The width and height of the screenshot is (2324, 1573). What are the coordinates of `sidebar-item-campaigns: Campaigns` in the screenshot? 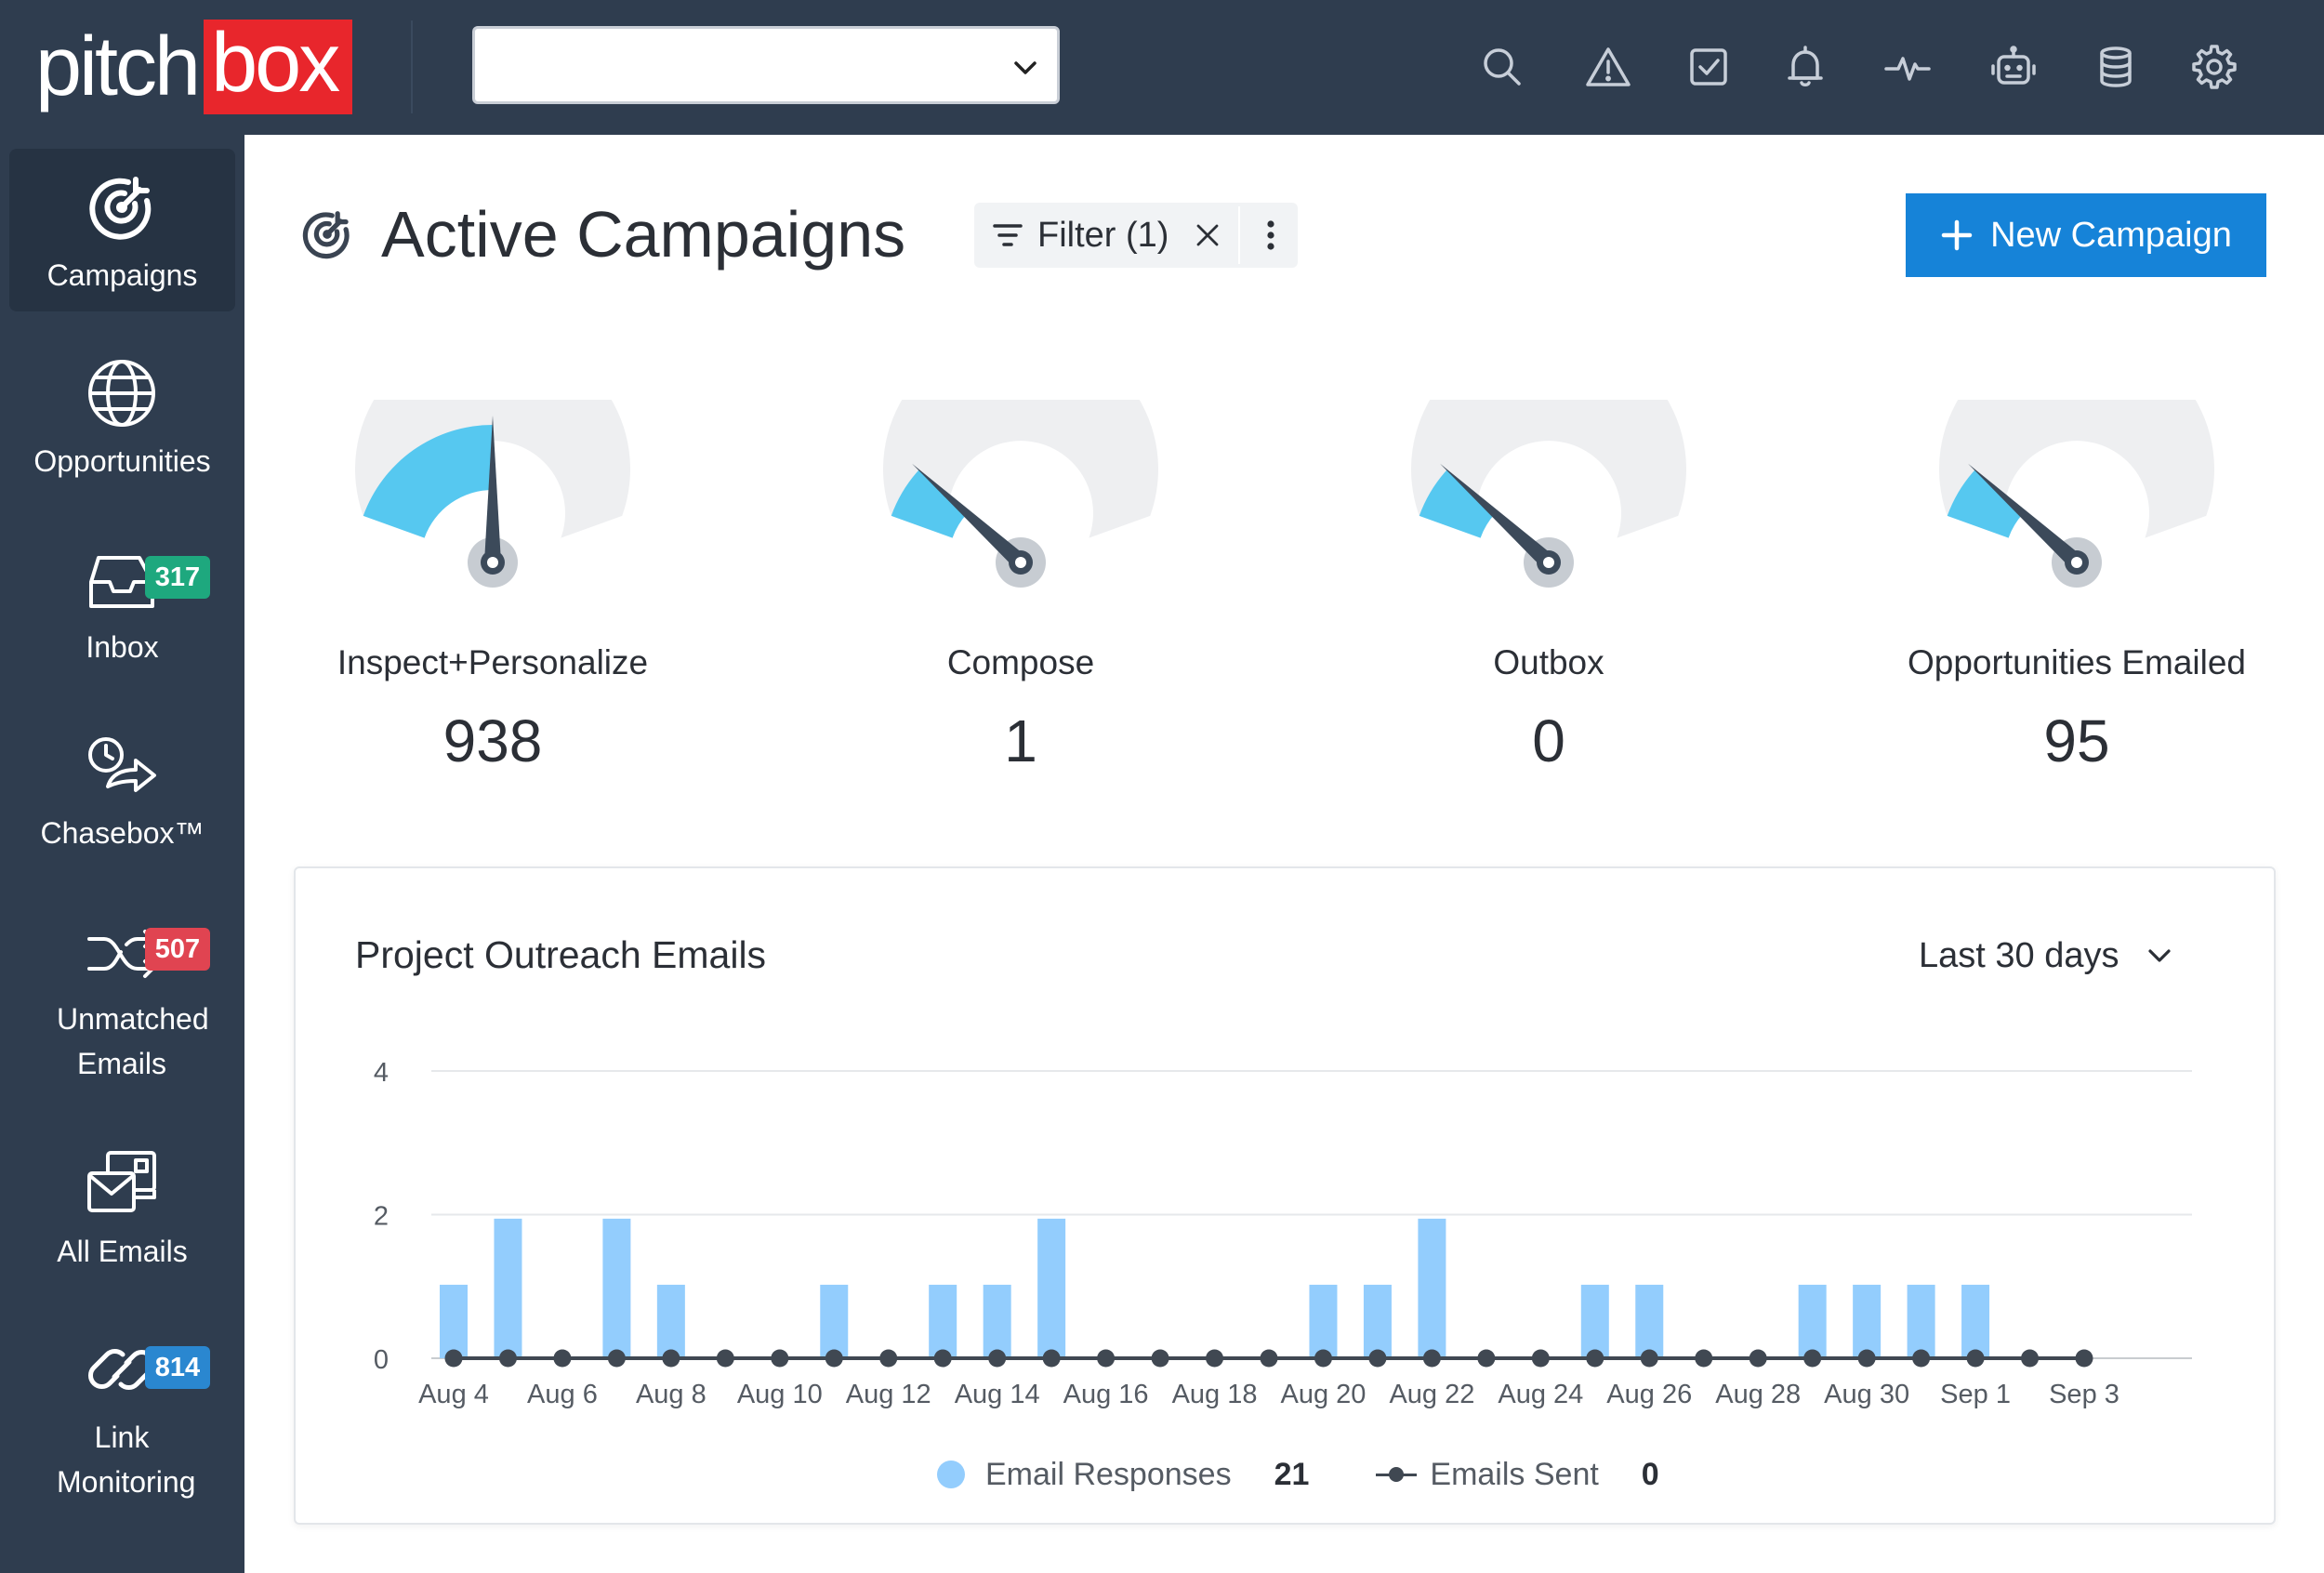 It's located at (122, 230).